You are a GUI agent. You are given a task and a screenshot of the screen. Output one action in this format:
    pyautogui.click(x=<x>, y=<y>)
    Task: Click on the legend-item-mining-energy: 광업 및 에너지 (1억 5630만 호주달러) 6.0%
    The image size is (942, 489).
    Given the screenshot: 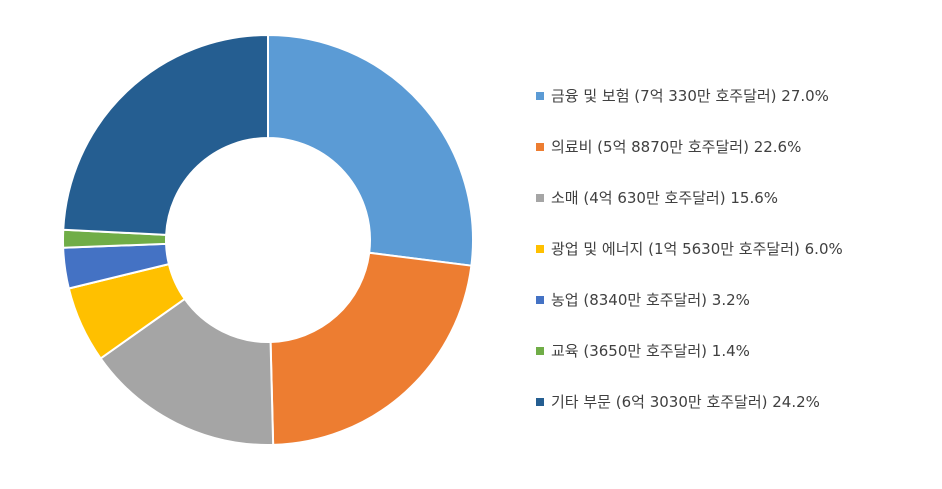 What is the action you would take?
    pyautogui.click(x=736, y=248)
    